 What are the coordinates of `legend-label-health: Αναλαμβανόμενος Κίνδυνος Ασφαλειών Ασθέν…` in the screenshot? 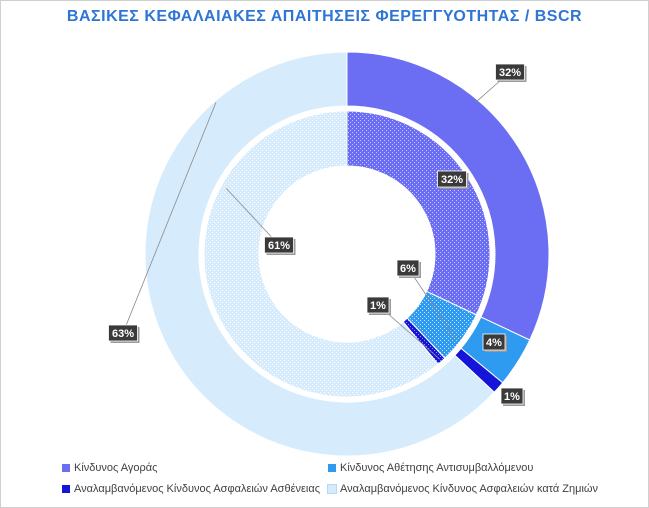 It's located at (197, 489).